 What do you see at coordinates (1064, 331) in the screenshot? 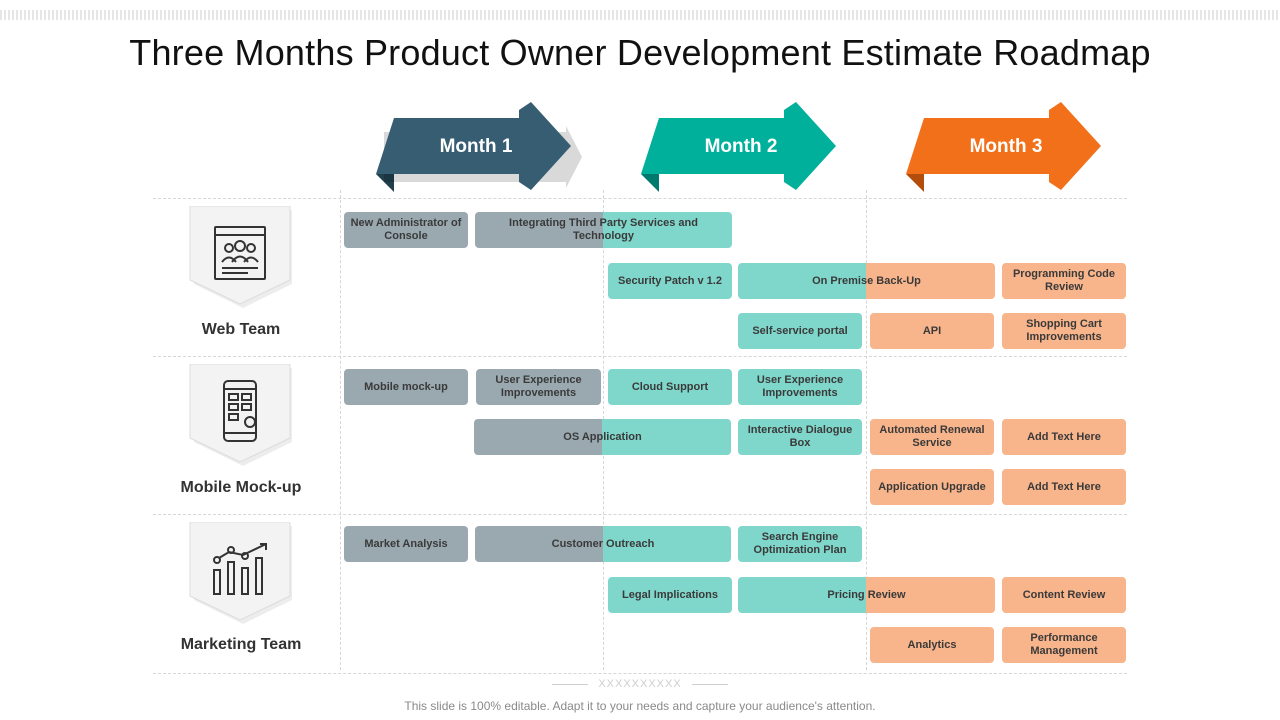
I see `task-bar: Shopping Cart Improvements` at bounding box center [1064, 331].